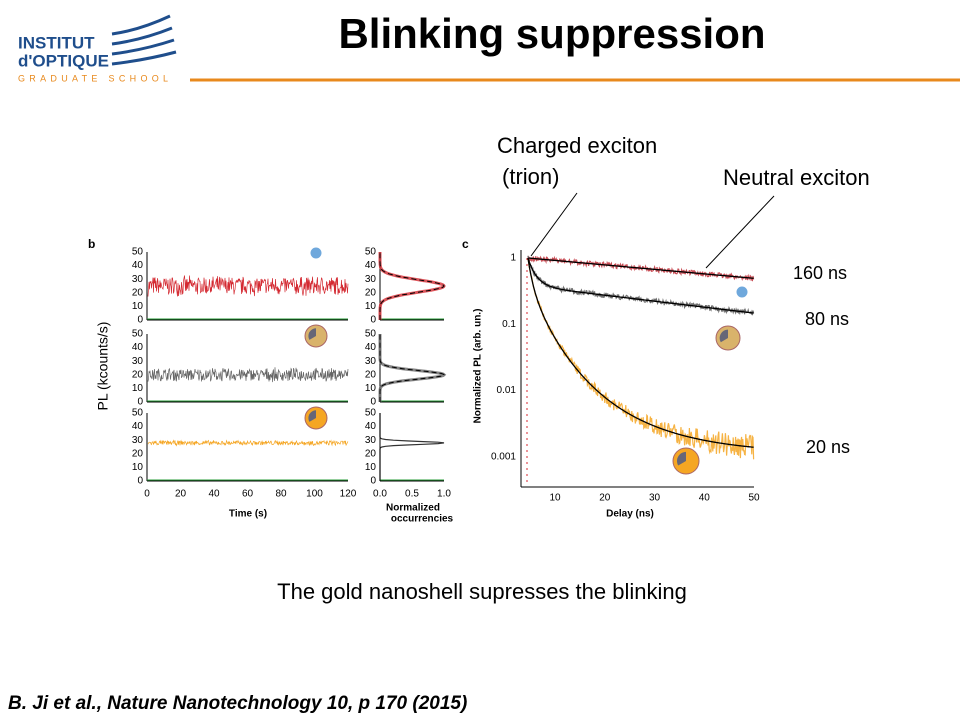 Image resolution: width=960 pixels, height=720 pixels. I want to click on panel-label: b, so click(91, 244).